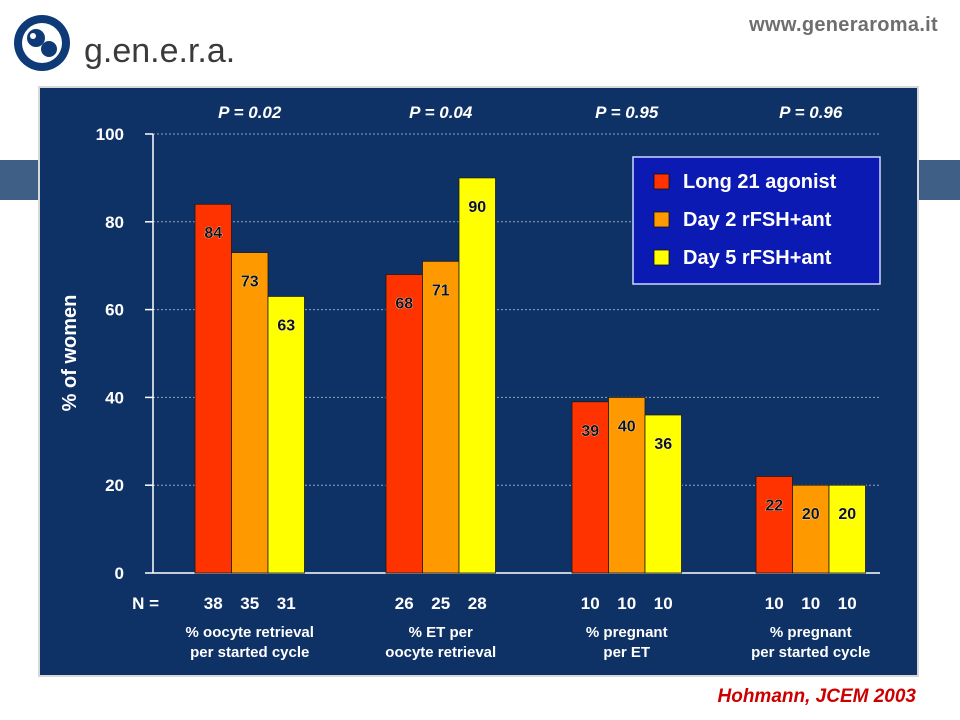 This screenshot has height=720, width=960. What do you see at coordinates (757, 258) in the screenshot?
I see `legend-label: Day 5 rFSH+ant` at bounding box center [757, 258].